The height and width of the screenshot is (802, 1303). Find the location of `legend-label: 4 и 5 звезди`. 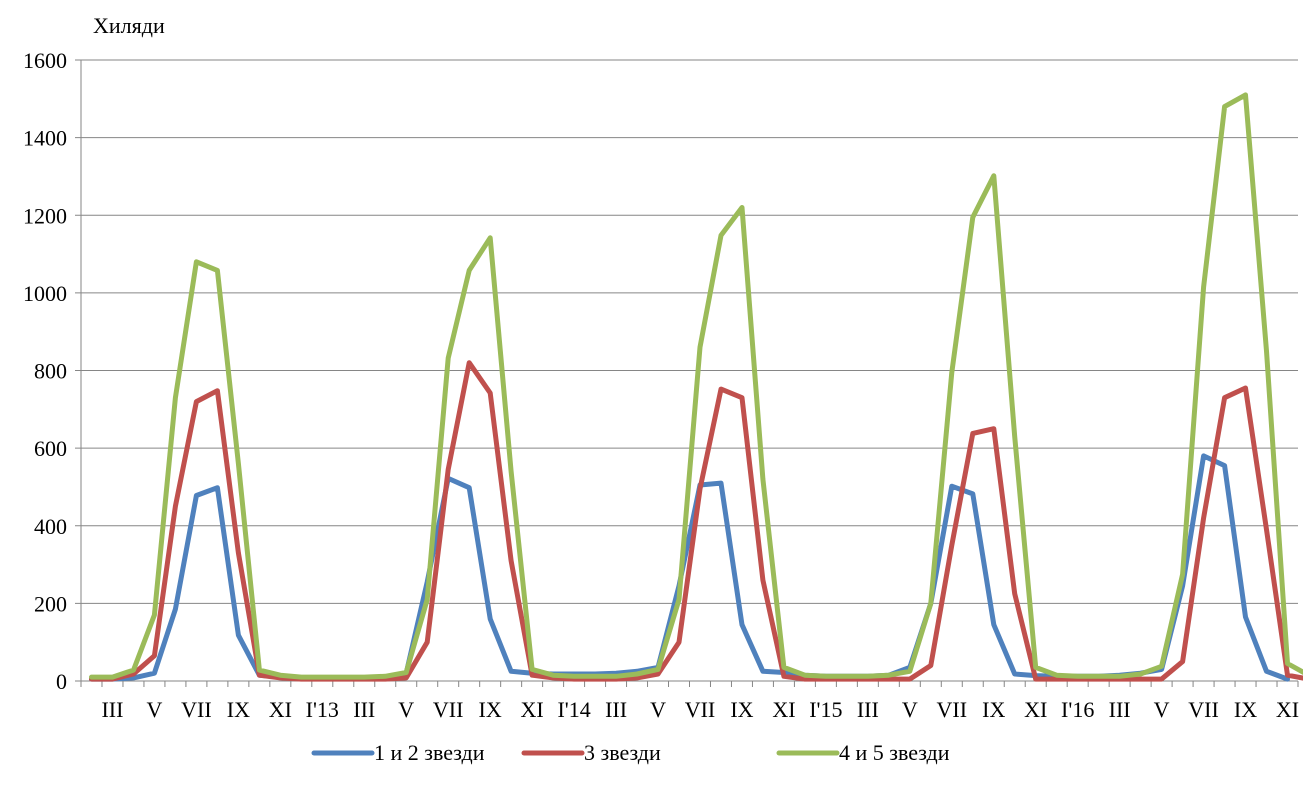

legend-label: 4 и 5 звезди is located at coordinates (894, 752).